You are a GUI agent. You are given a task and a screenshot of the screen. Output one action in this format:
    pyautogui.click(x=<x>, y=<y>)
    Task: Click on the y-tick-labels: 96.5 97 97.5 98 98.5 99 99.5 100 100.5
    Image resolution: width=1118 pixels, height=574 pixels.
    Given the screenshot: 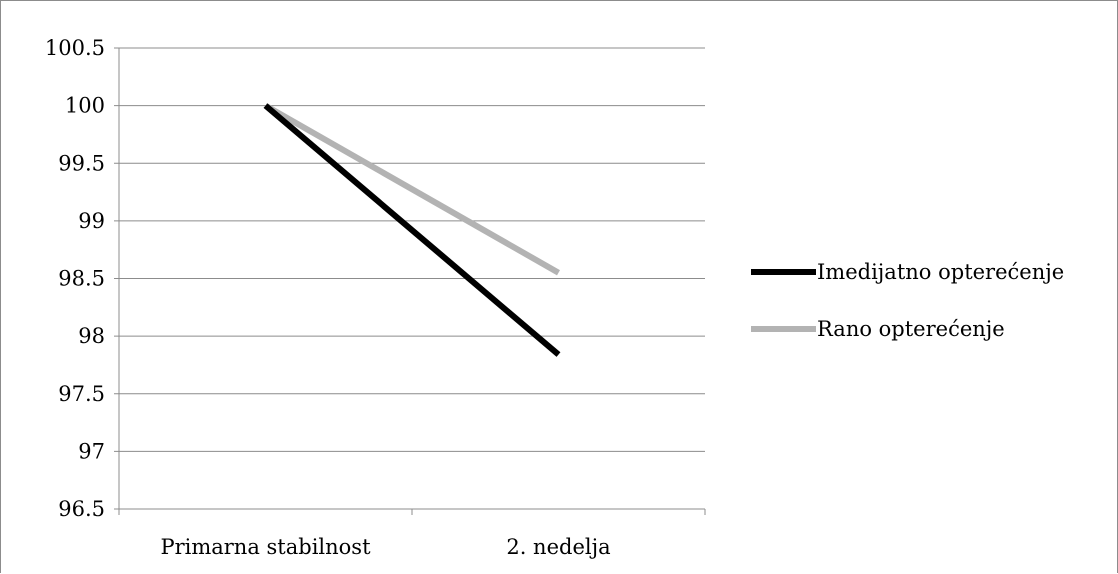 What is the action you would take?
    pyautogui.click(x=75, y=278)
    